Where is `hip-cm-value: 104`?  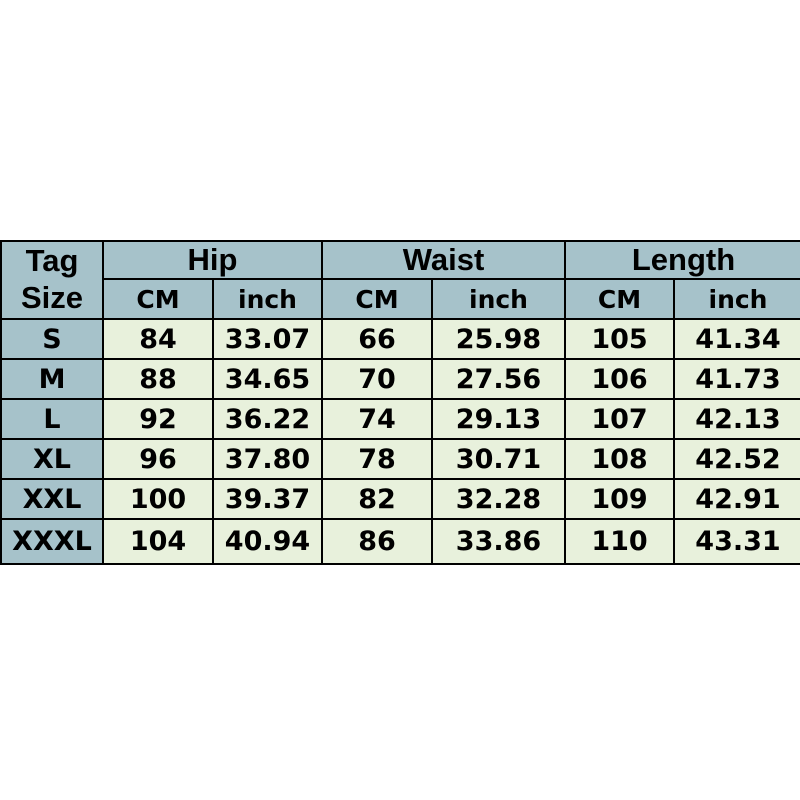
hip-cm-value: 104 is located at coordinates (158, 541).